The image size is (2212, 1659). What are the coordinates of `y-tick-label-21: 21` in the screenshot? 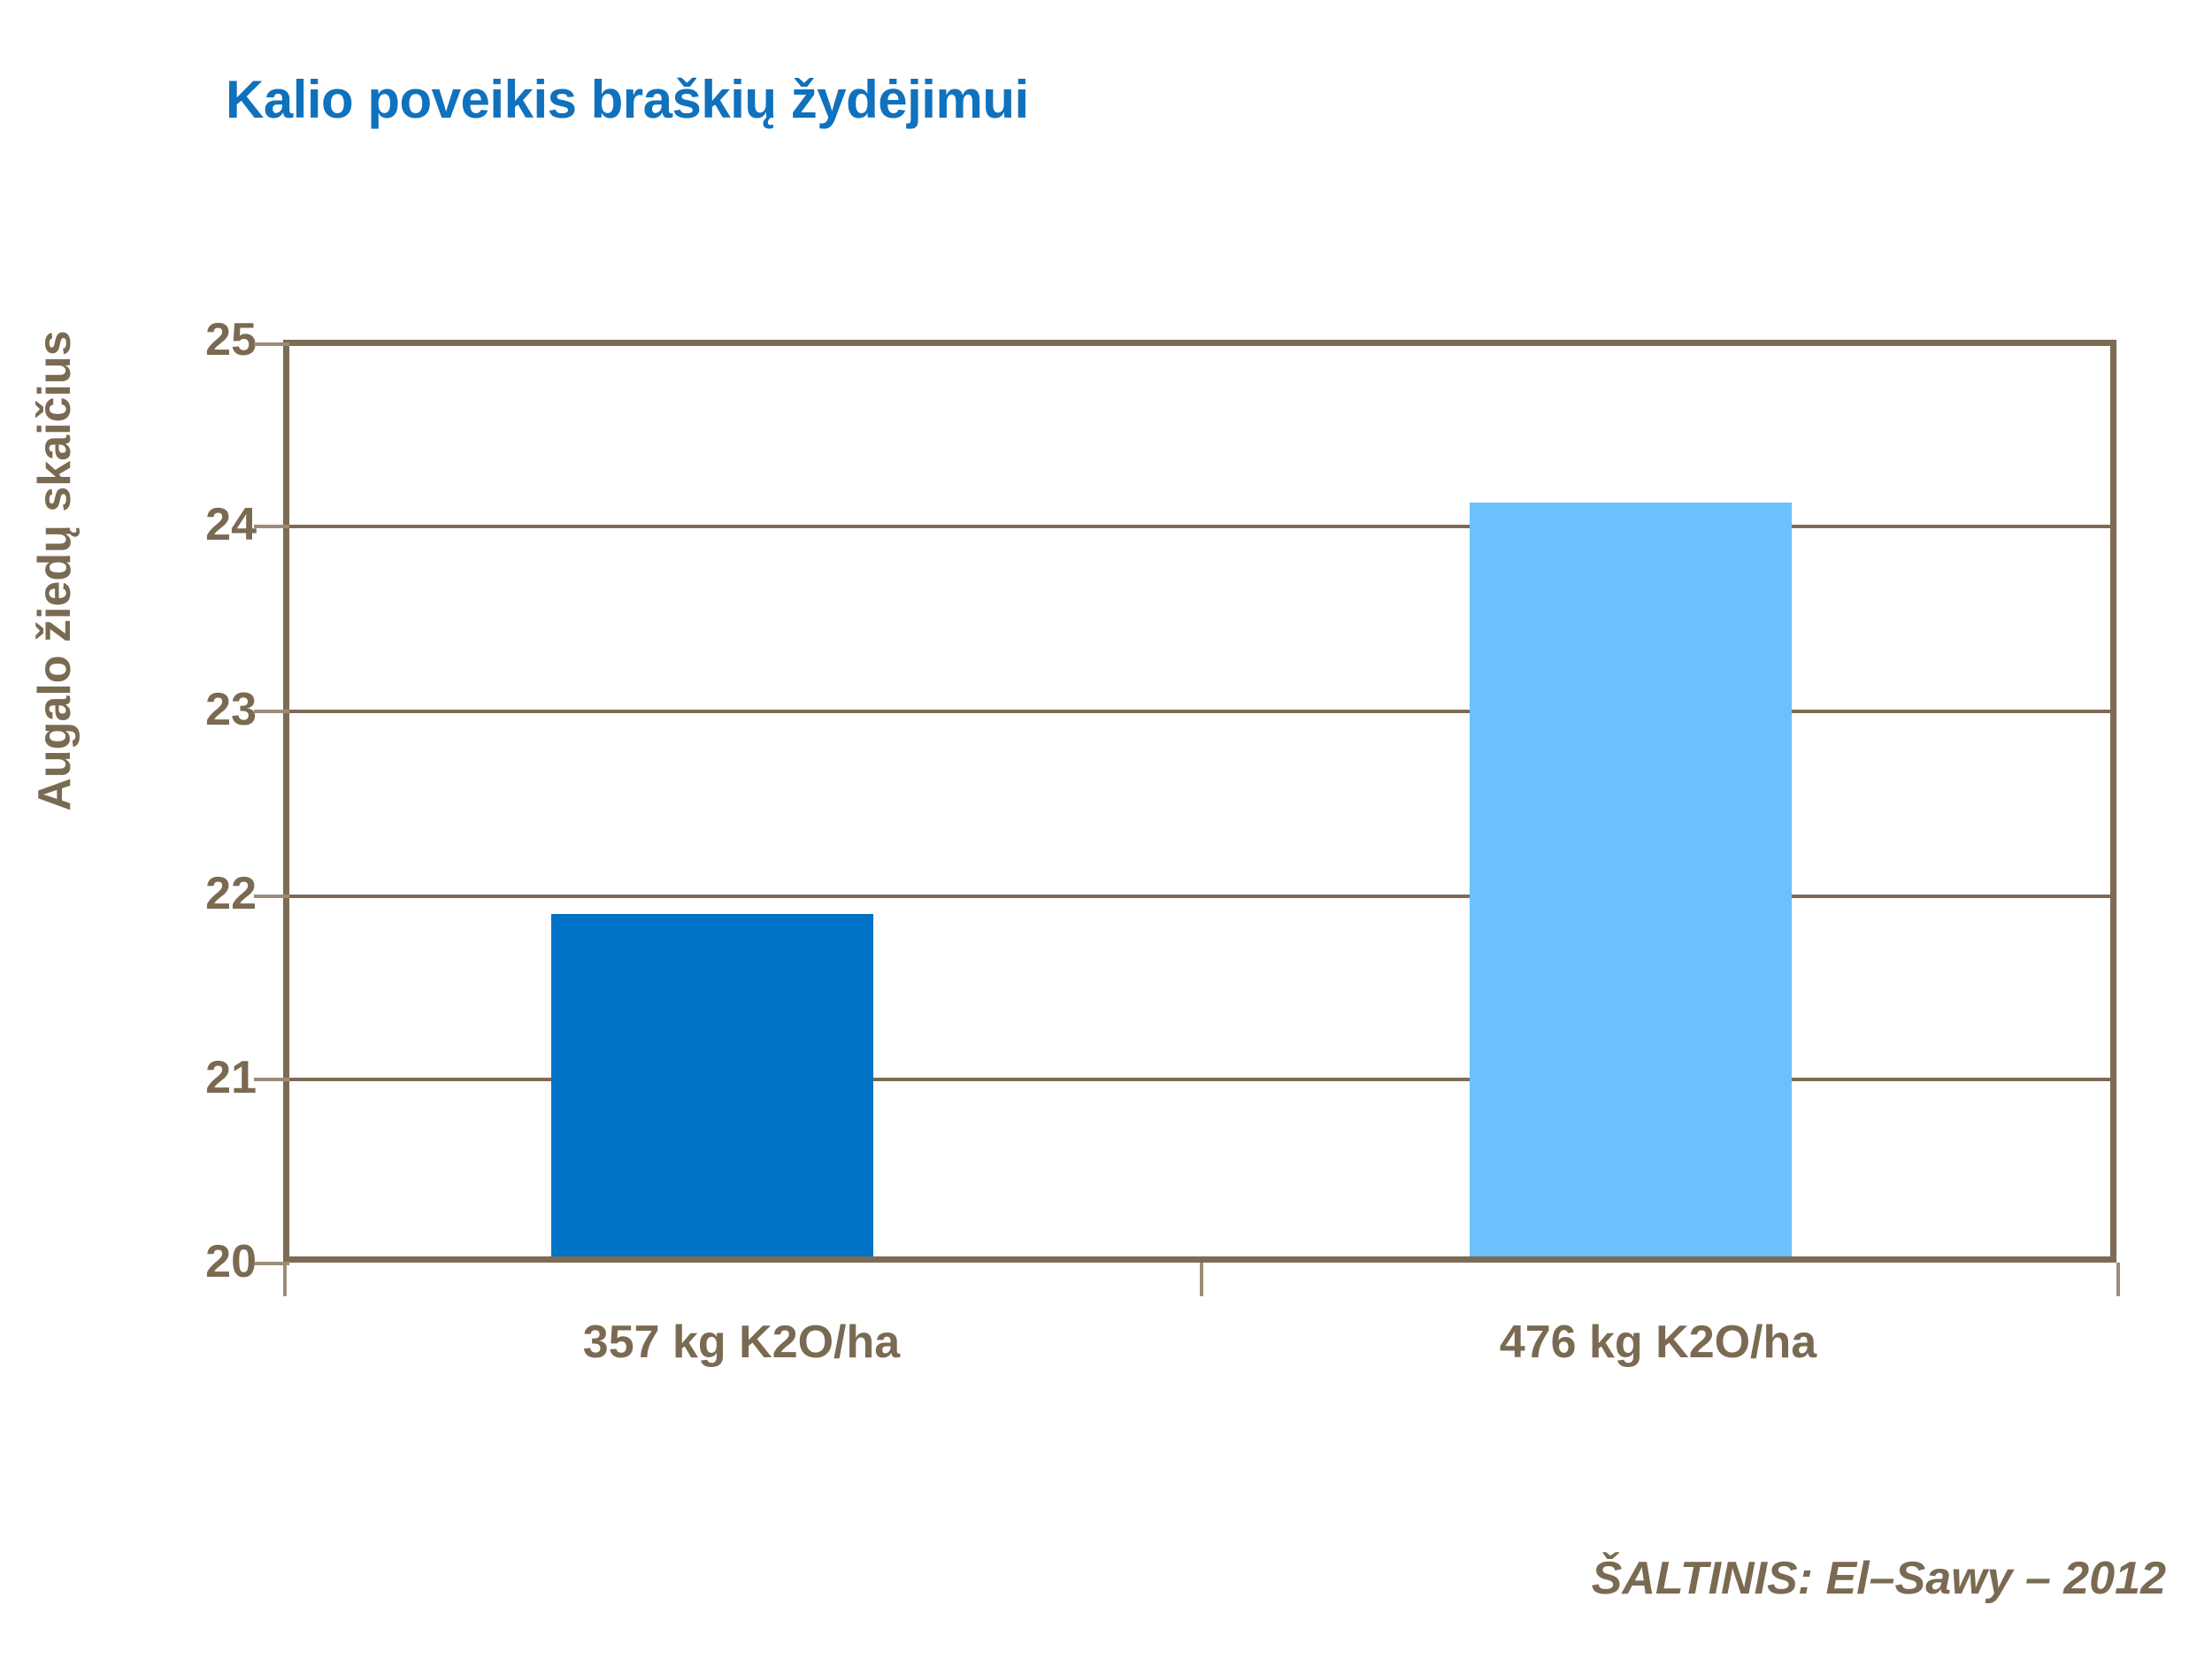 It's located at (231, 1078).